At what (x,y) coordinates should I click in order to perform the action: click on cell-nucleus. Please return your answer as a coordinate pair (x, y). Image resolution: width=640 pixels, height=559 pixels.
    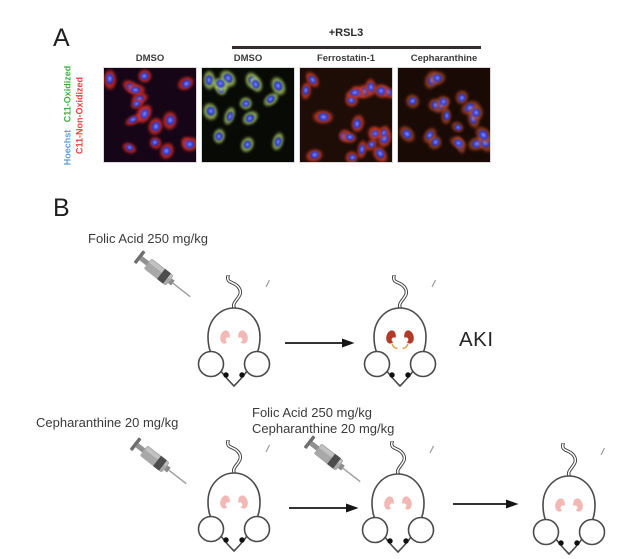
    Looking at the image, I should click on (323, 117).